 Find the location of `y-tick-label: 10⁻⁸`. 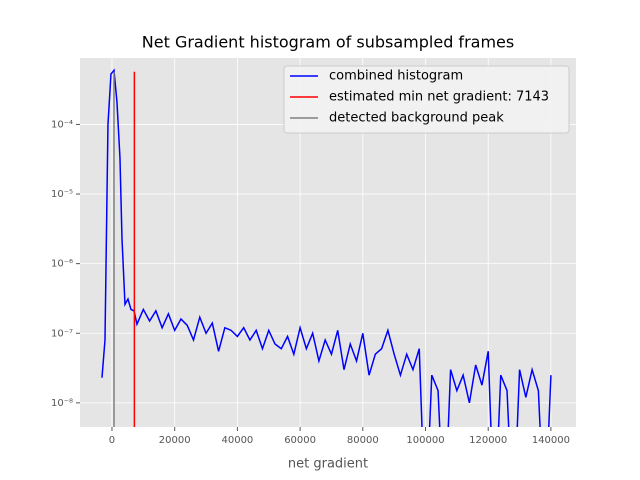

y-tick-label: 10⁻⁸ is located at coordinates (62, 403).